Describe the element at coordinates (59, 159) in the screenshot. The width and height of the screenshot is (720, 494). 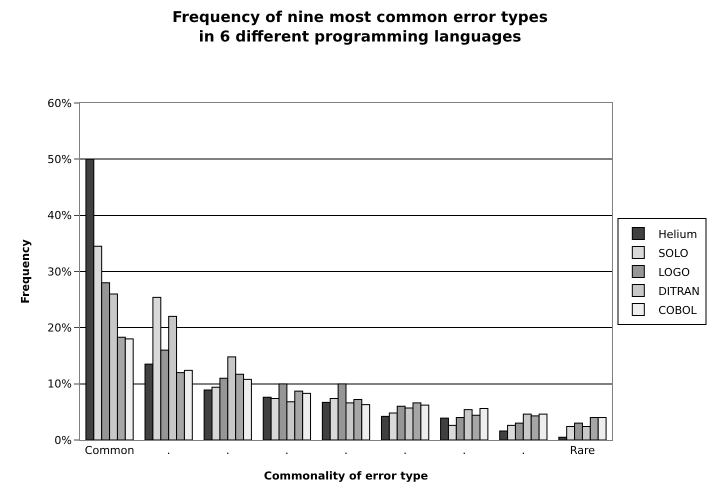
I see `y-tick-label: 50%` at that location.